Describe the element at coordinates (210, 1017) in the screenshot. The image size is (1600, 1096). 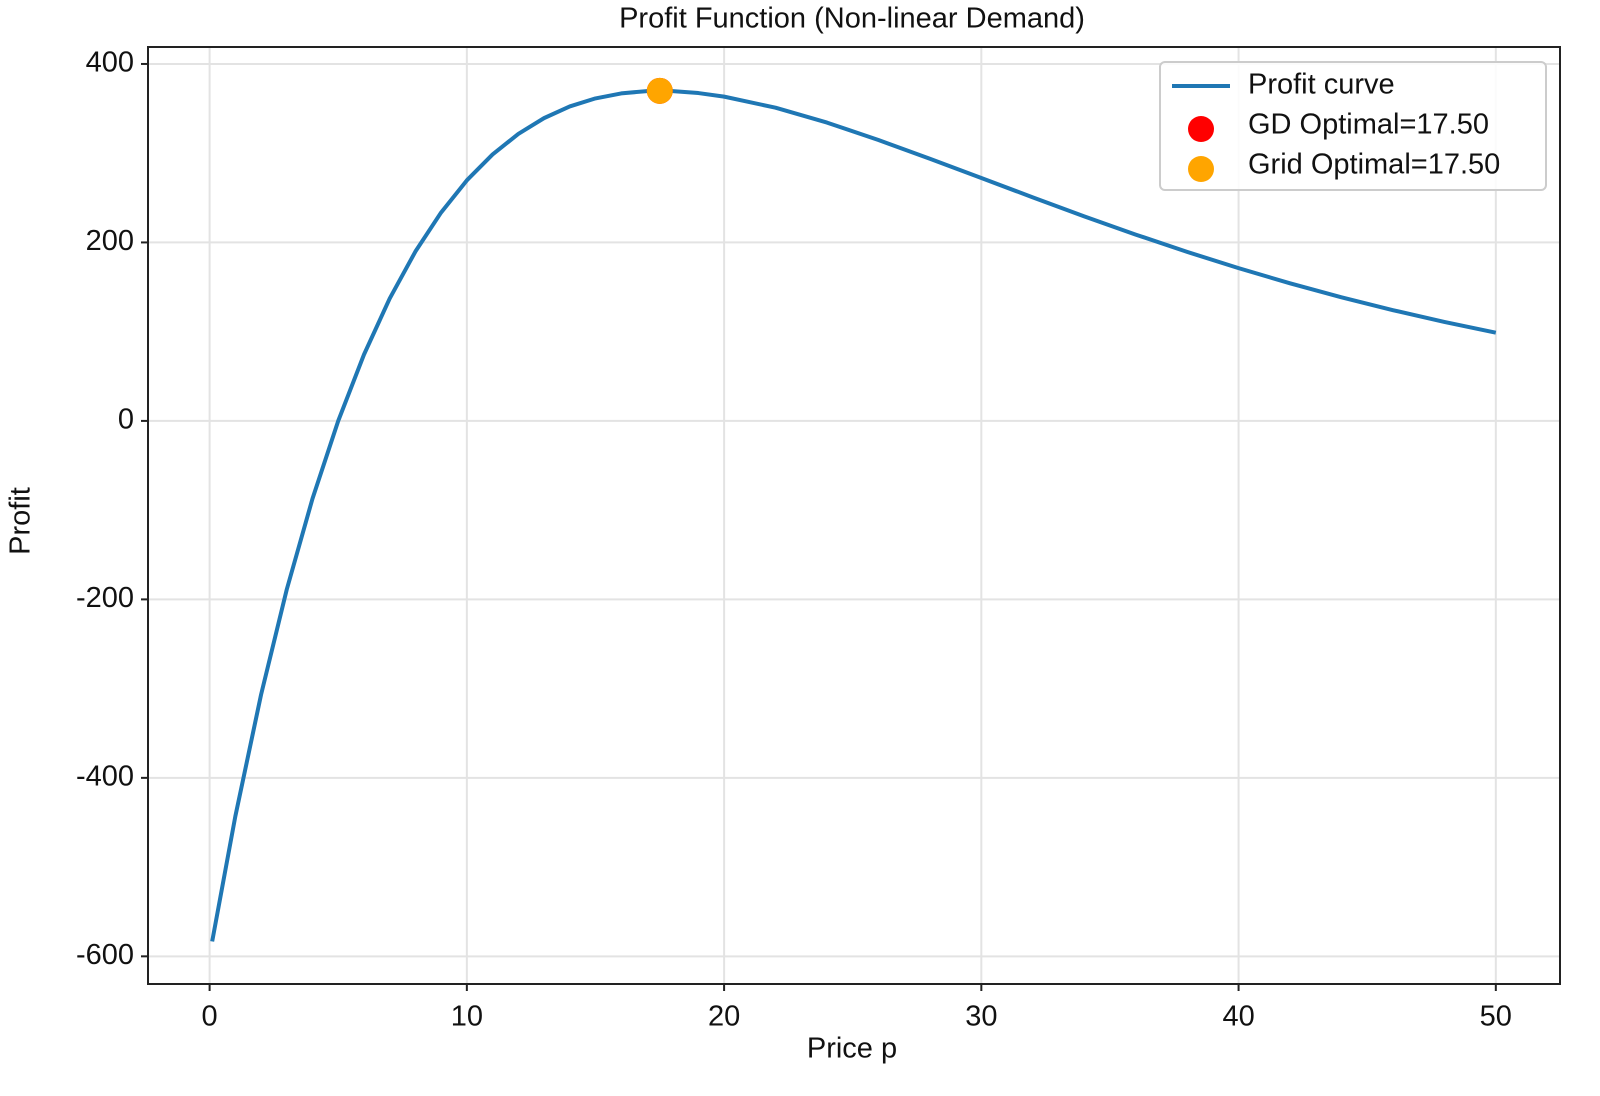
I see `x-tick-label: 0` at that location.